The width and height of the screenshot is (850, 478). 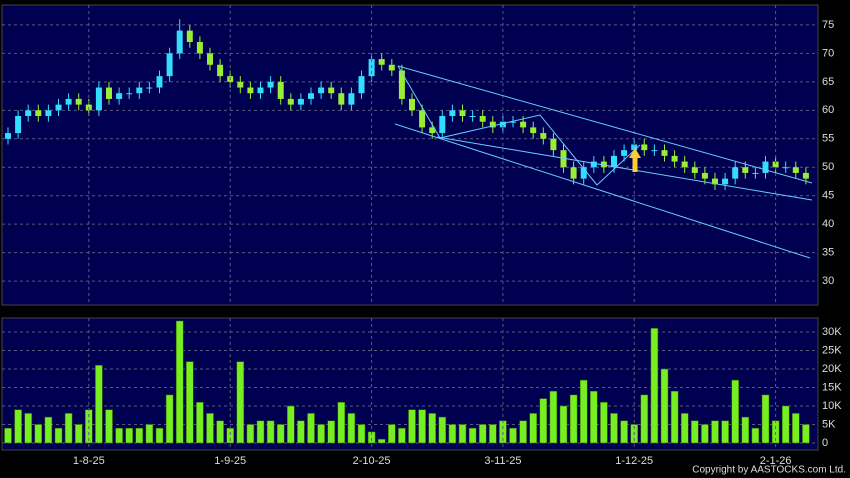 I want to click on channel-mid, so click(x=624, y=168).